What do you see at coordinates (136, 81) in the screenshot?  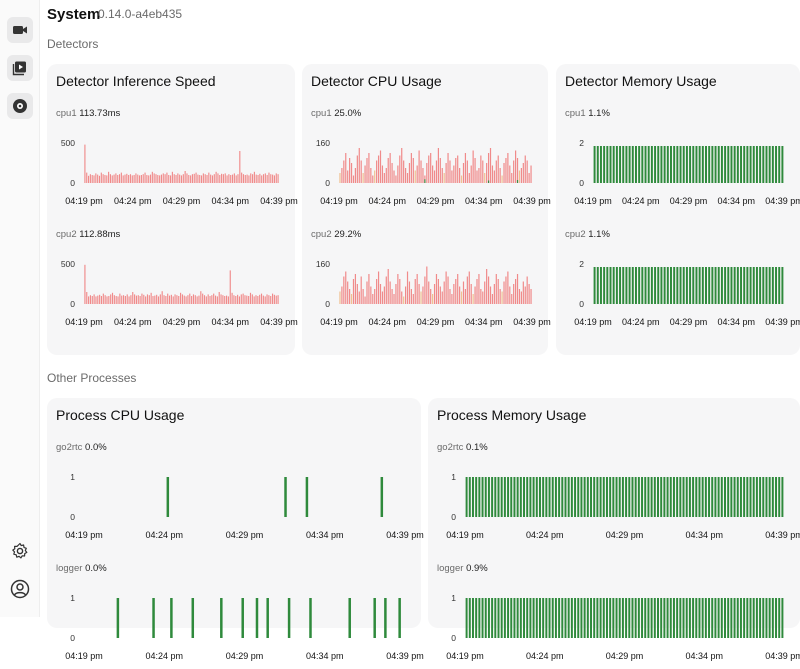 I see `card-title: Detector Inference Speed` at bounding box center [136, 81].